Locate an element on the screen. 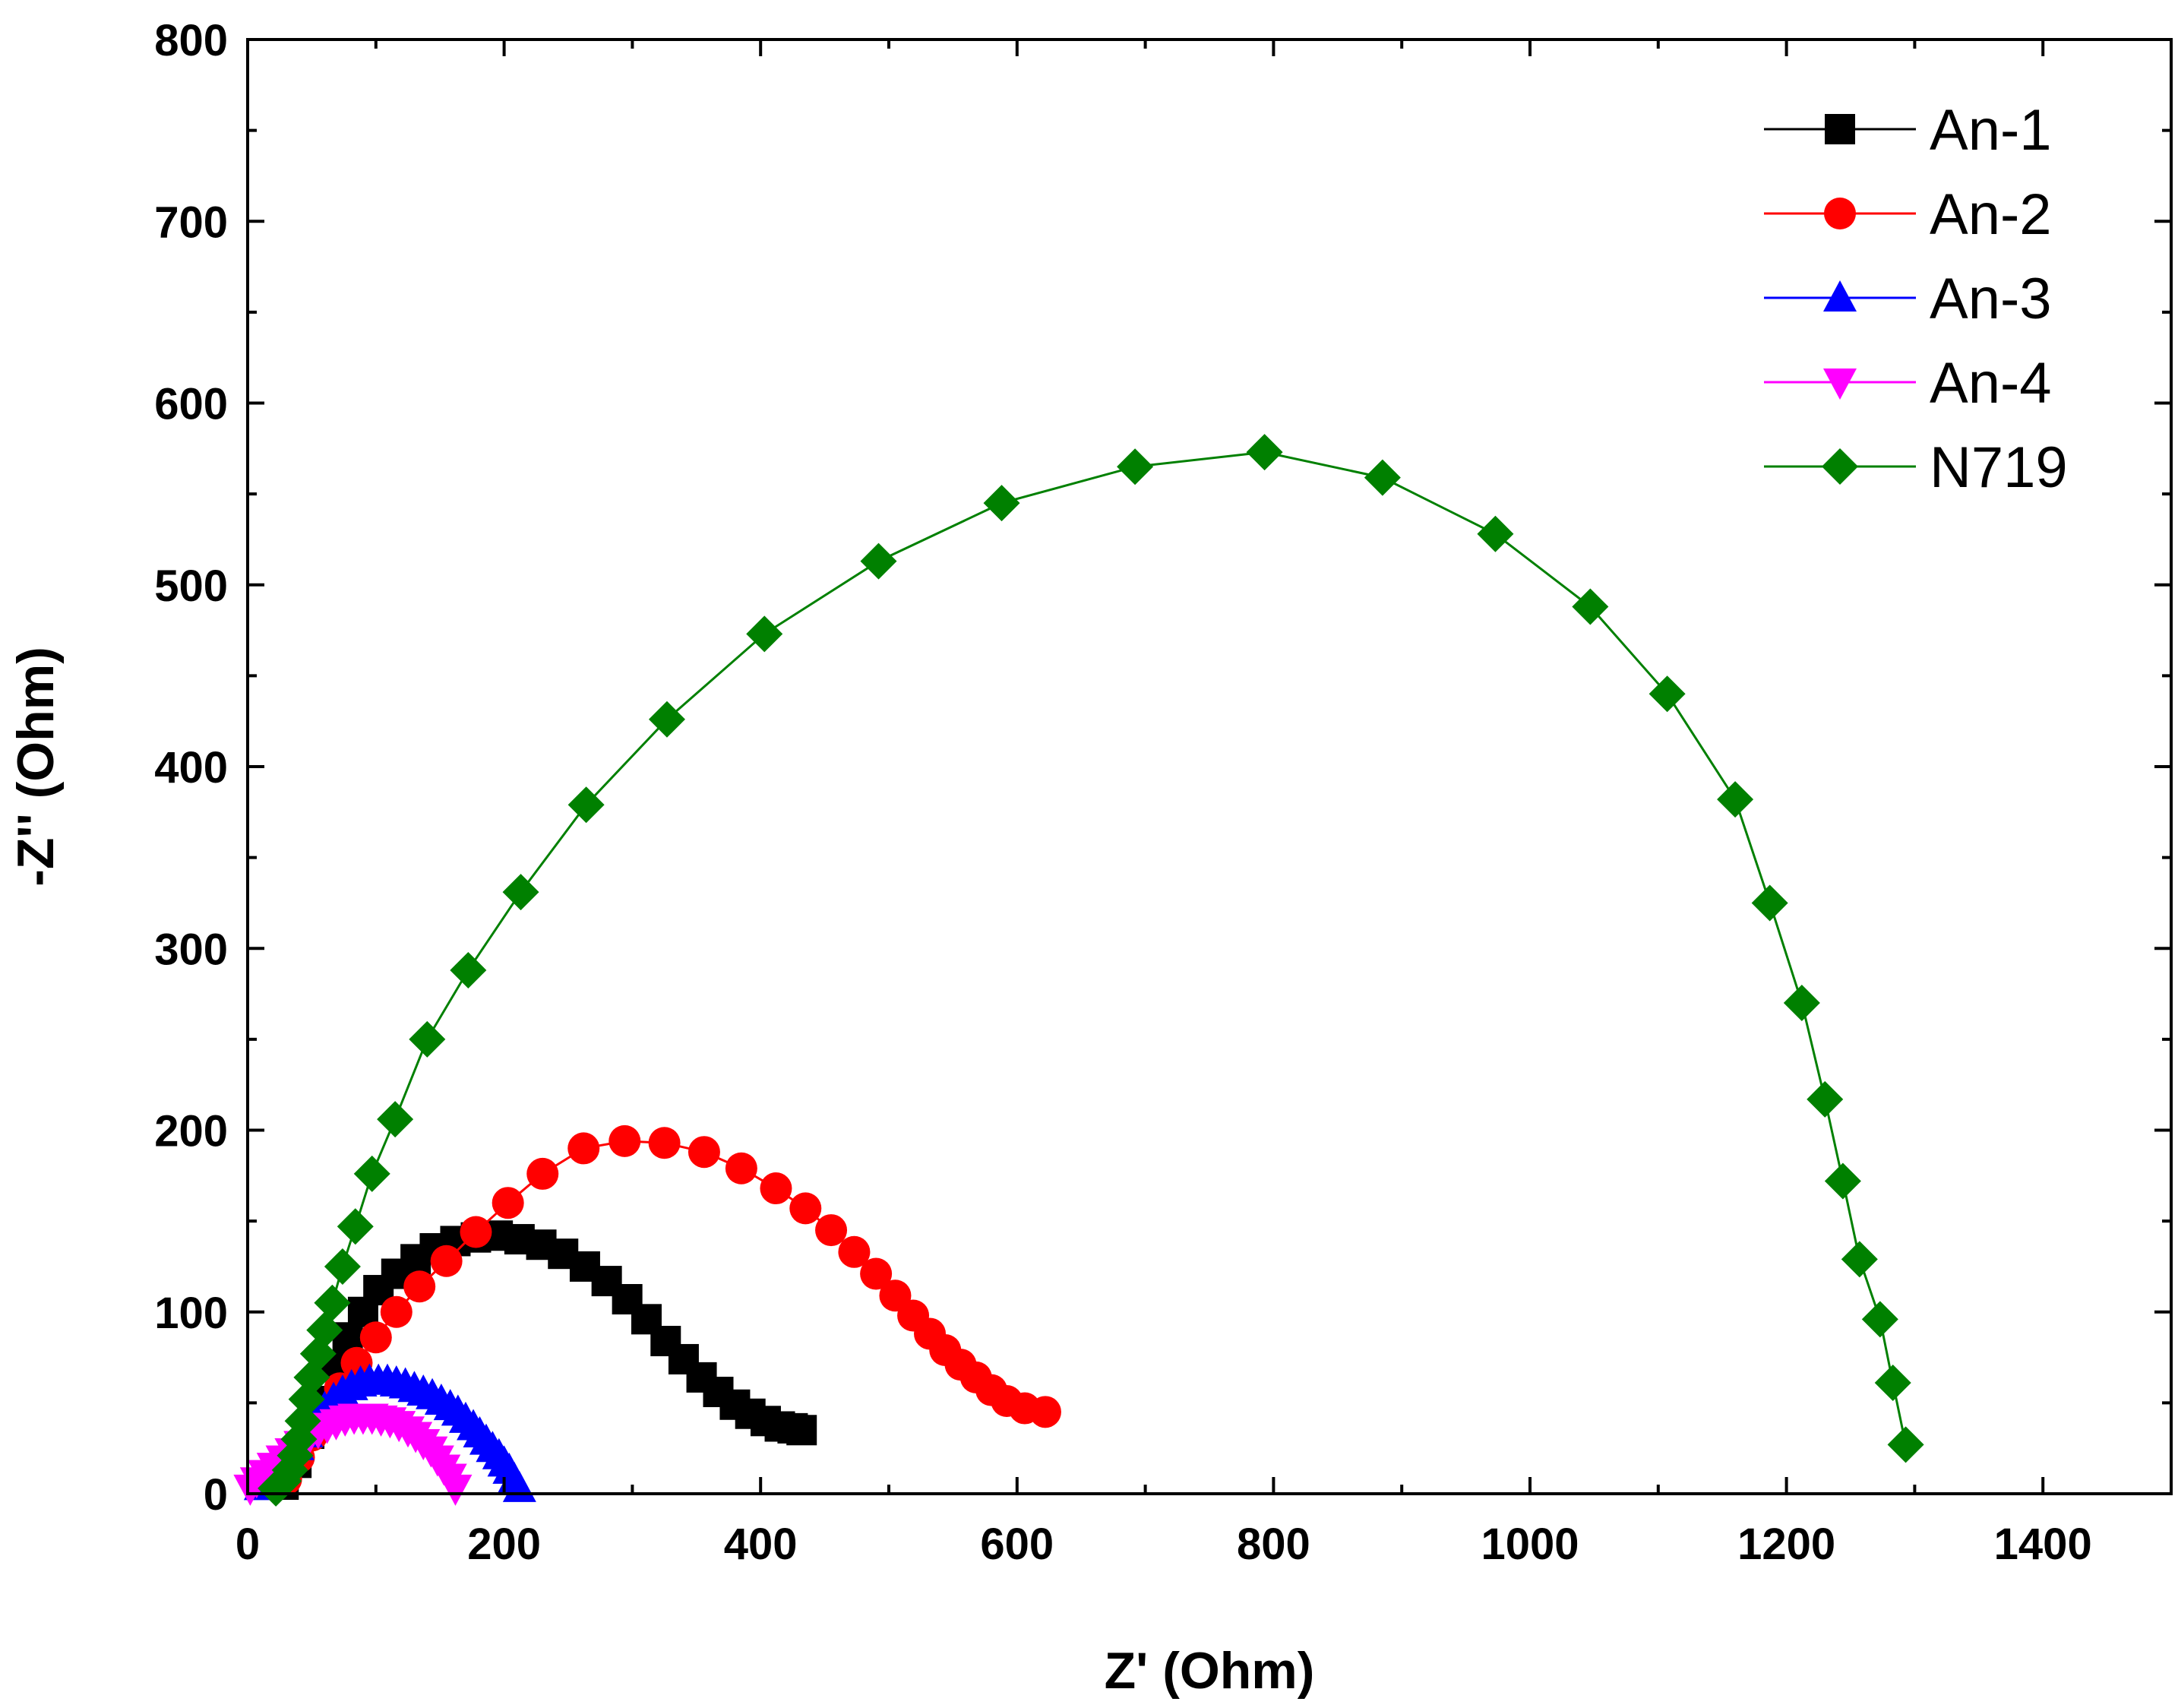 This screenshot has width=2178, height=1708. legend-item-n719: N719 is located at coordinates (1916, 467).